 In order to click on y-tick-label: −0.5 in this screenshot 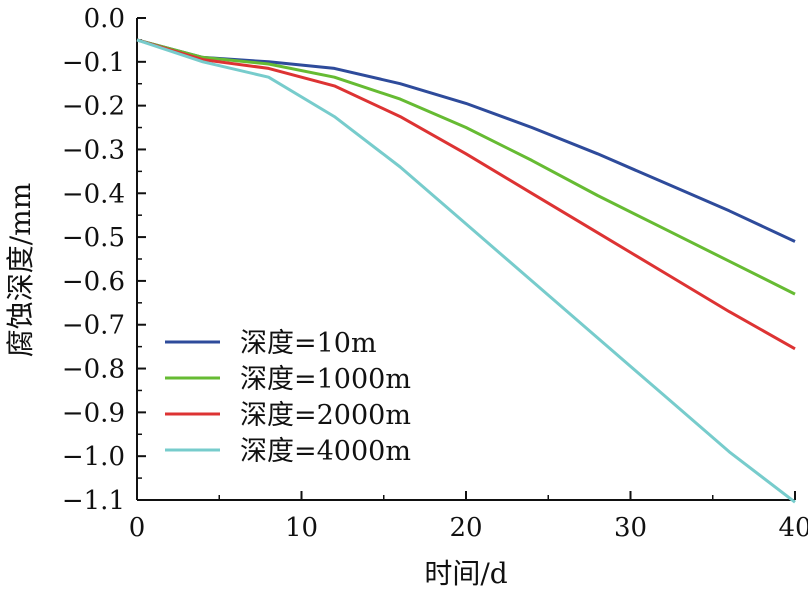, I will do `click(93, 238)`.